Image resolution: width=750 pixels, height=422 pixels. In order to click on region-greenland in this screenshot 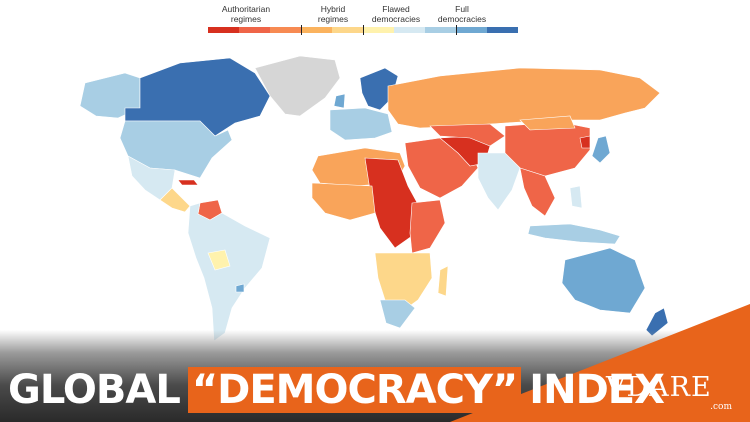, I will do `click(297, 86)`.